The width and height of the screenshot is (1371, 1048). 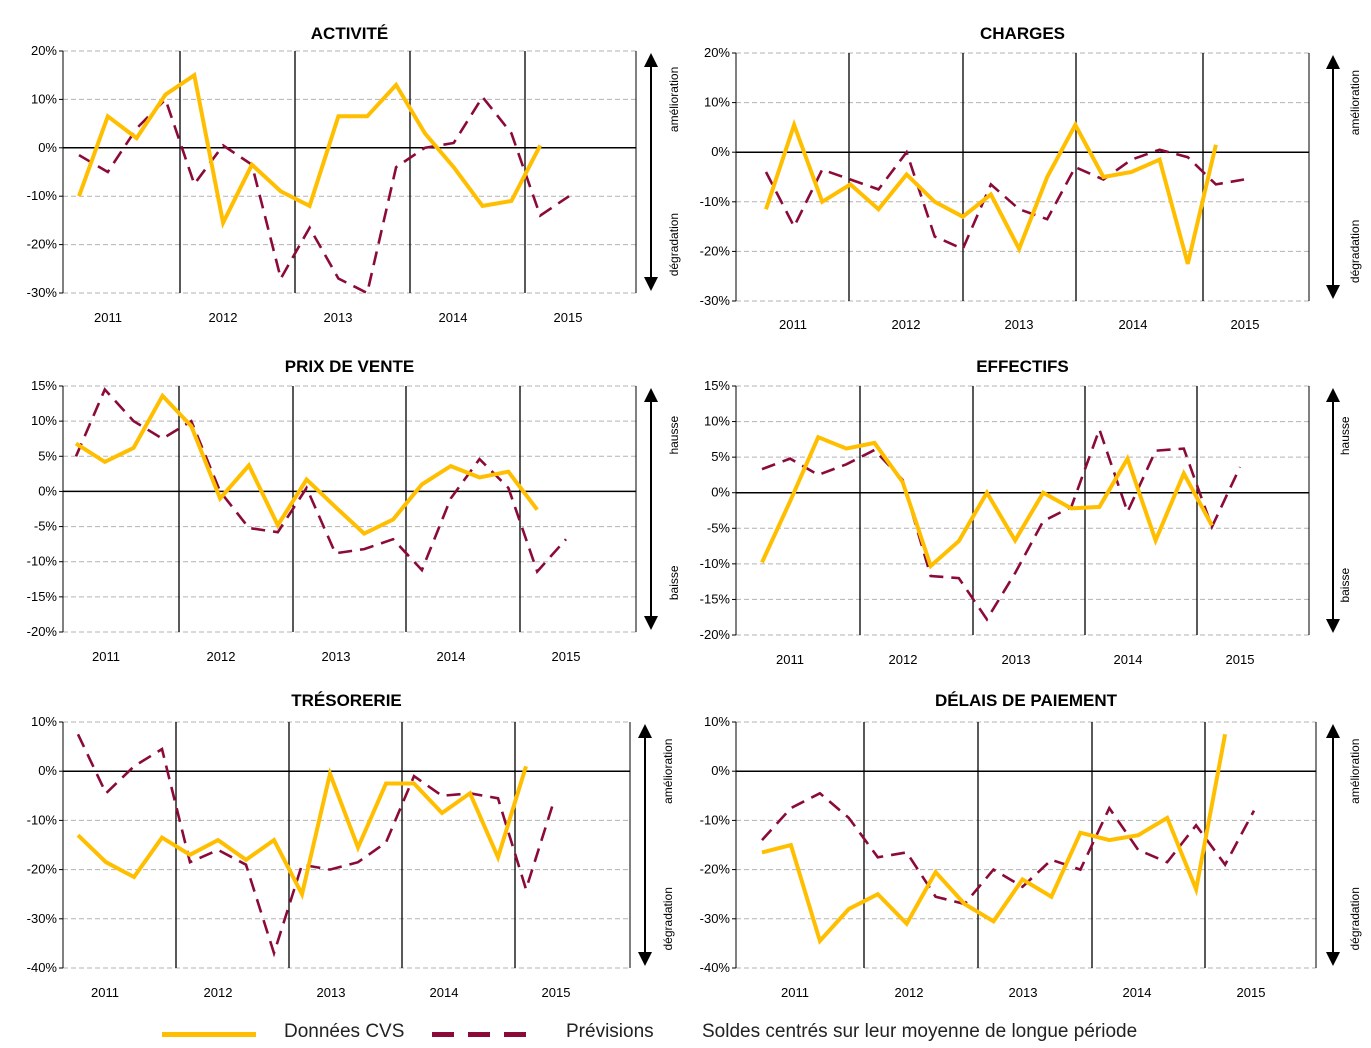 What do you see at coordinates (346, 700) in the screenshot?
I see `chart-title: TRÉSORERIE` at bounding box center [346, 700].